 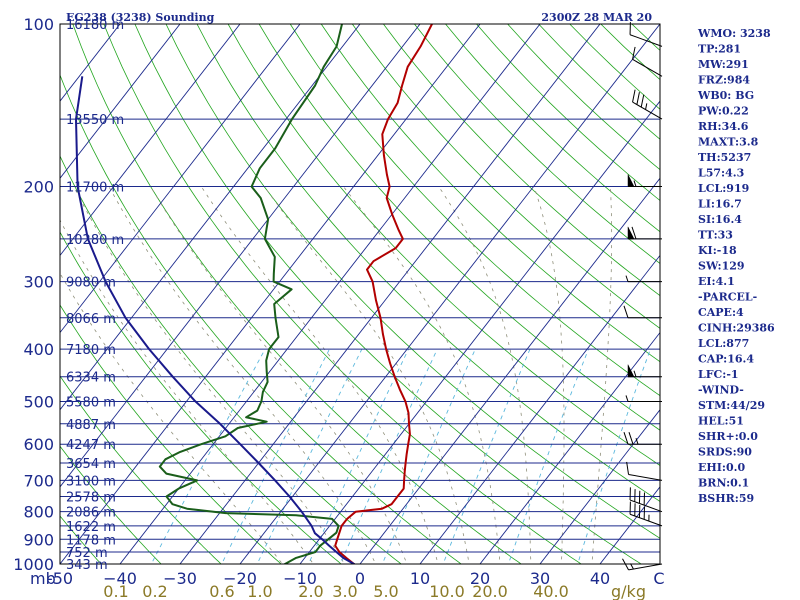 What do you see at coordinates (447, 591) in the screenshot?
I see `mixing-ratio-tick-label: 10.0` at bounding box center [447, 591].